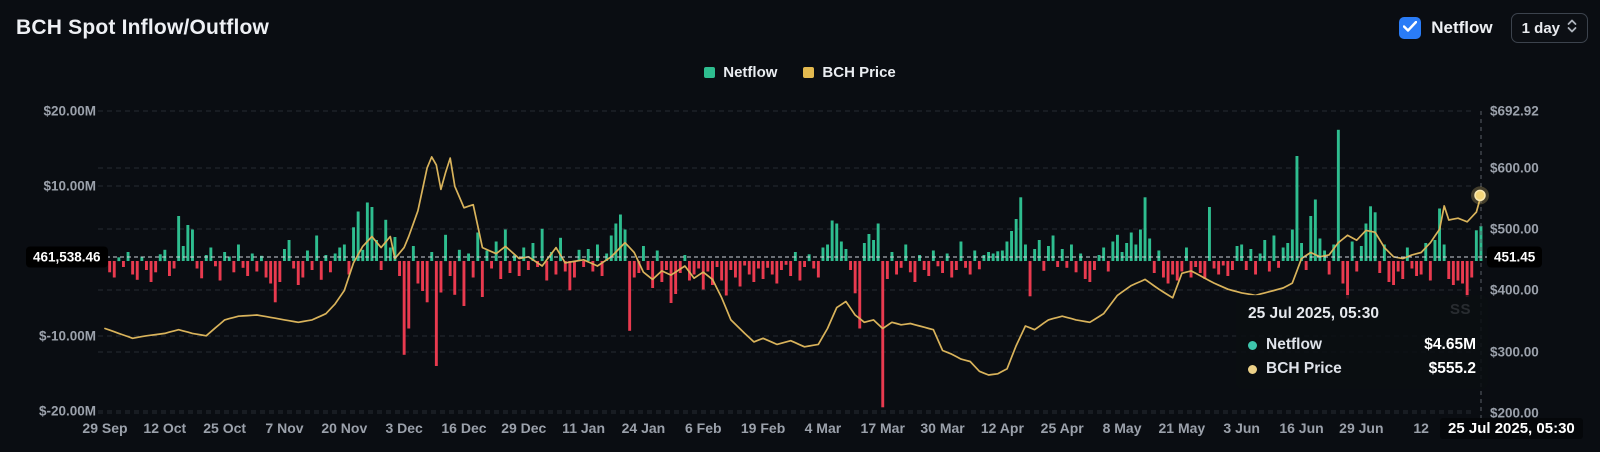 This screenshot has width=1600, height=452. I want to click on right-axis-tick: $400.00, so click(1514, 290).